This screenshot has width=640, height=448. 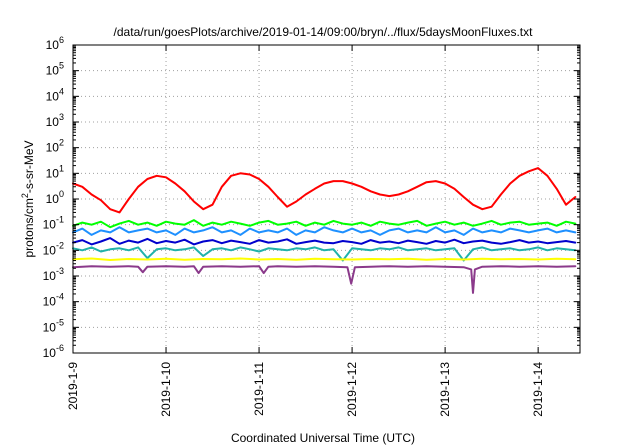 I want to click on y-tick-label: 10⁻⁵, so click(x=53, y=325).